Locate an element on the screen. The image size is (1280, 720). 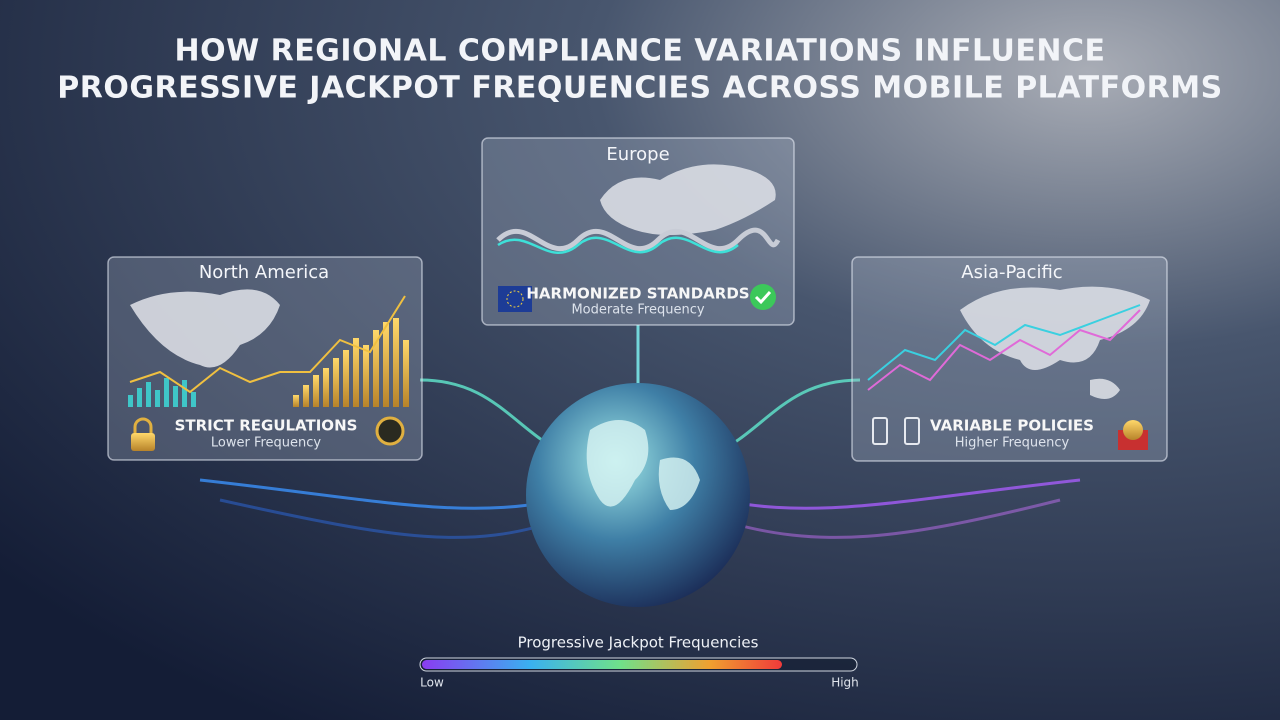
bars-teal is located at coordinates (162, 392).